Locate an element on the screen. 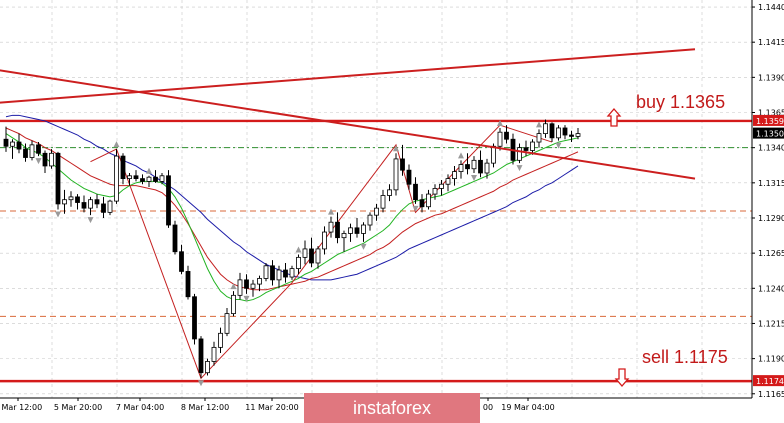 This screenshot has height=423, width=784. arrow-down-icon is located at coordinates (622, 377).